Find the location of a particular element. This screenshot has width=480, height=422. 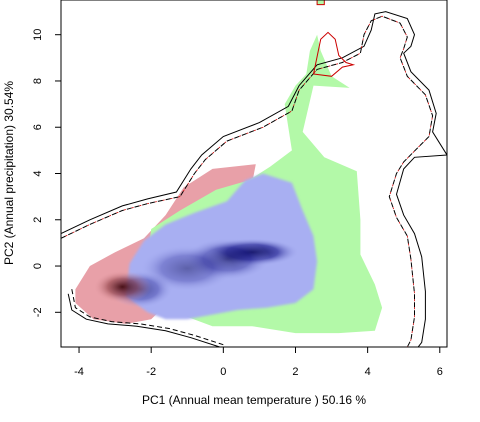

lower-envelope-solid is located at coordinates (143, 320).